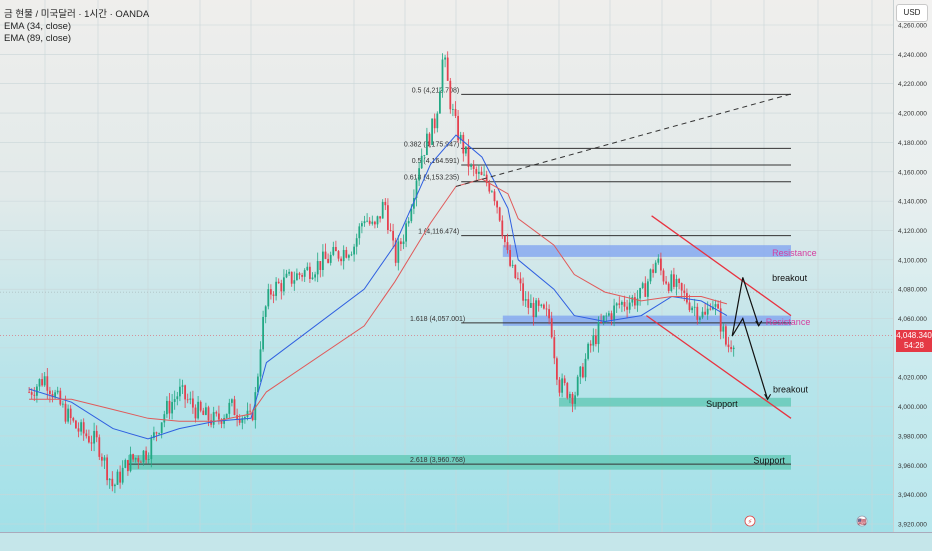 The width and height of the screenshot is (932, 551). Describe the element at coordinates (646, 251) in the screenshot. I see `resistance-zone` at that location.